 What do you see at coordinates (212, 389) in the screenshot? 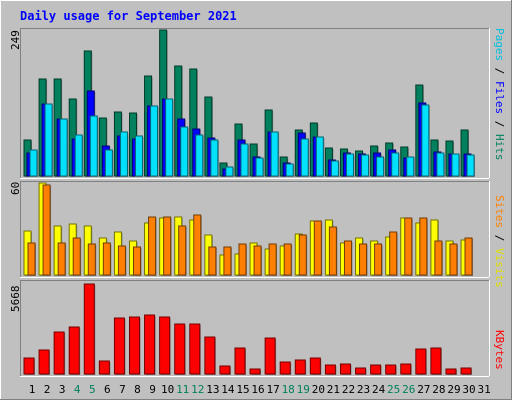
I see `x-tick-label: 13` at bounding box center [212, 389].